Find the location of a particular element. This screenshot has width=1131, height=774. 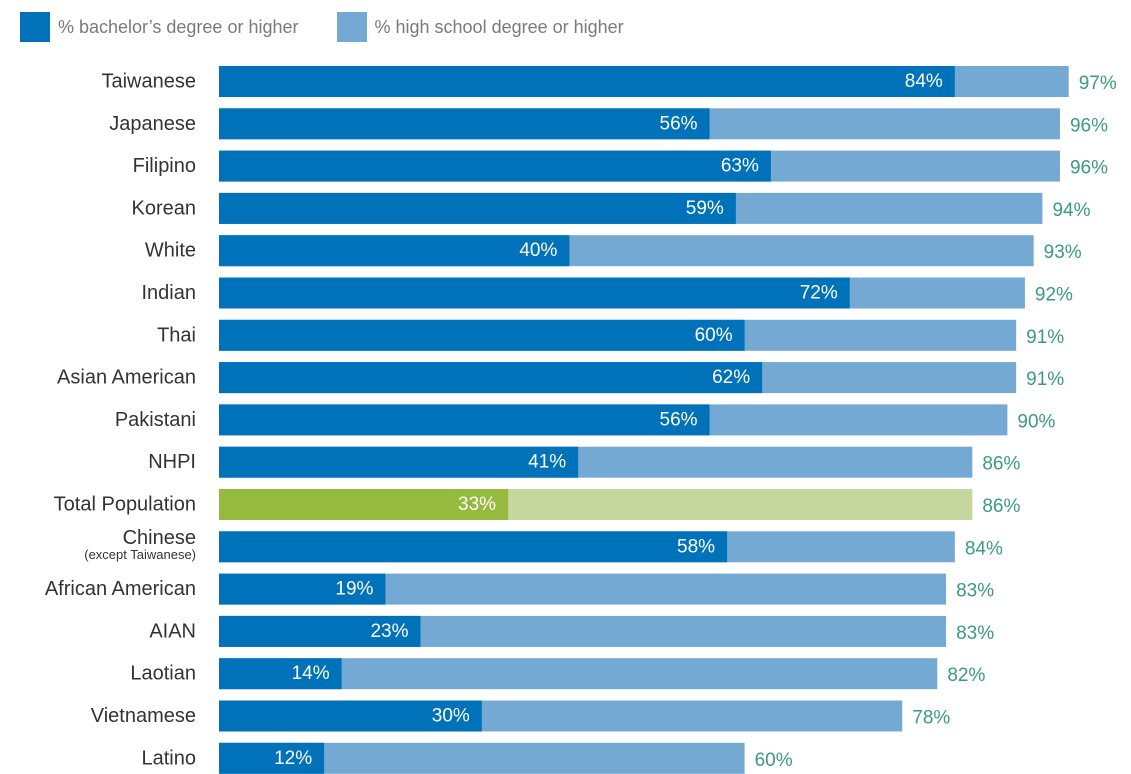

bar-bachelor-african-american is located at coordinates (302, 589).